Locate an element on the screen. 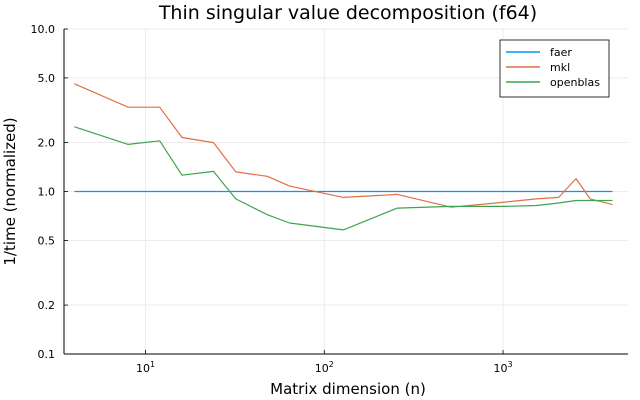 Image resolution: width=640 pixels, height=400 pixels. x-tick-label: 10² is located at coordinates (324, 367).